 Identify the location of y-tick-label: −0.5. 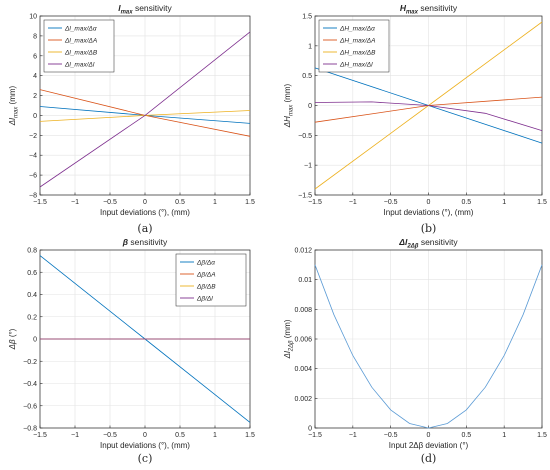
(305, 136).